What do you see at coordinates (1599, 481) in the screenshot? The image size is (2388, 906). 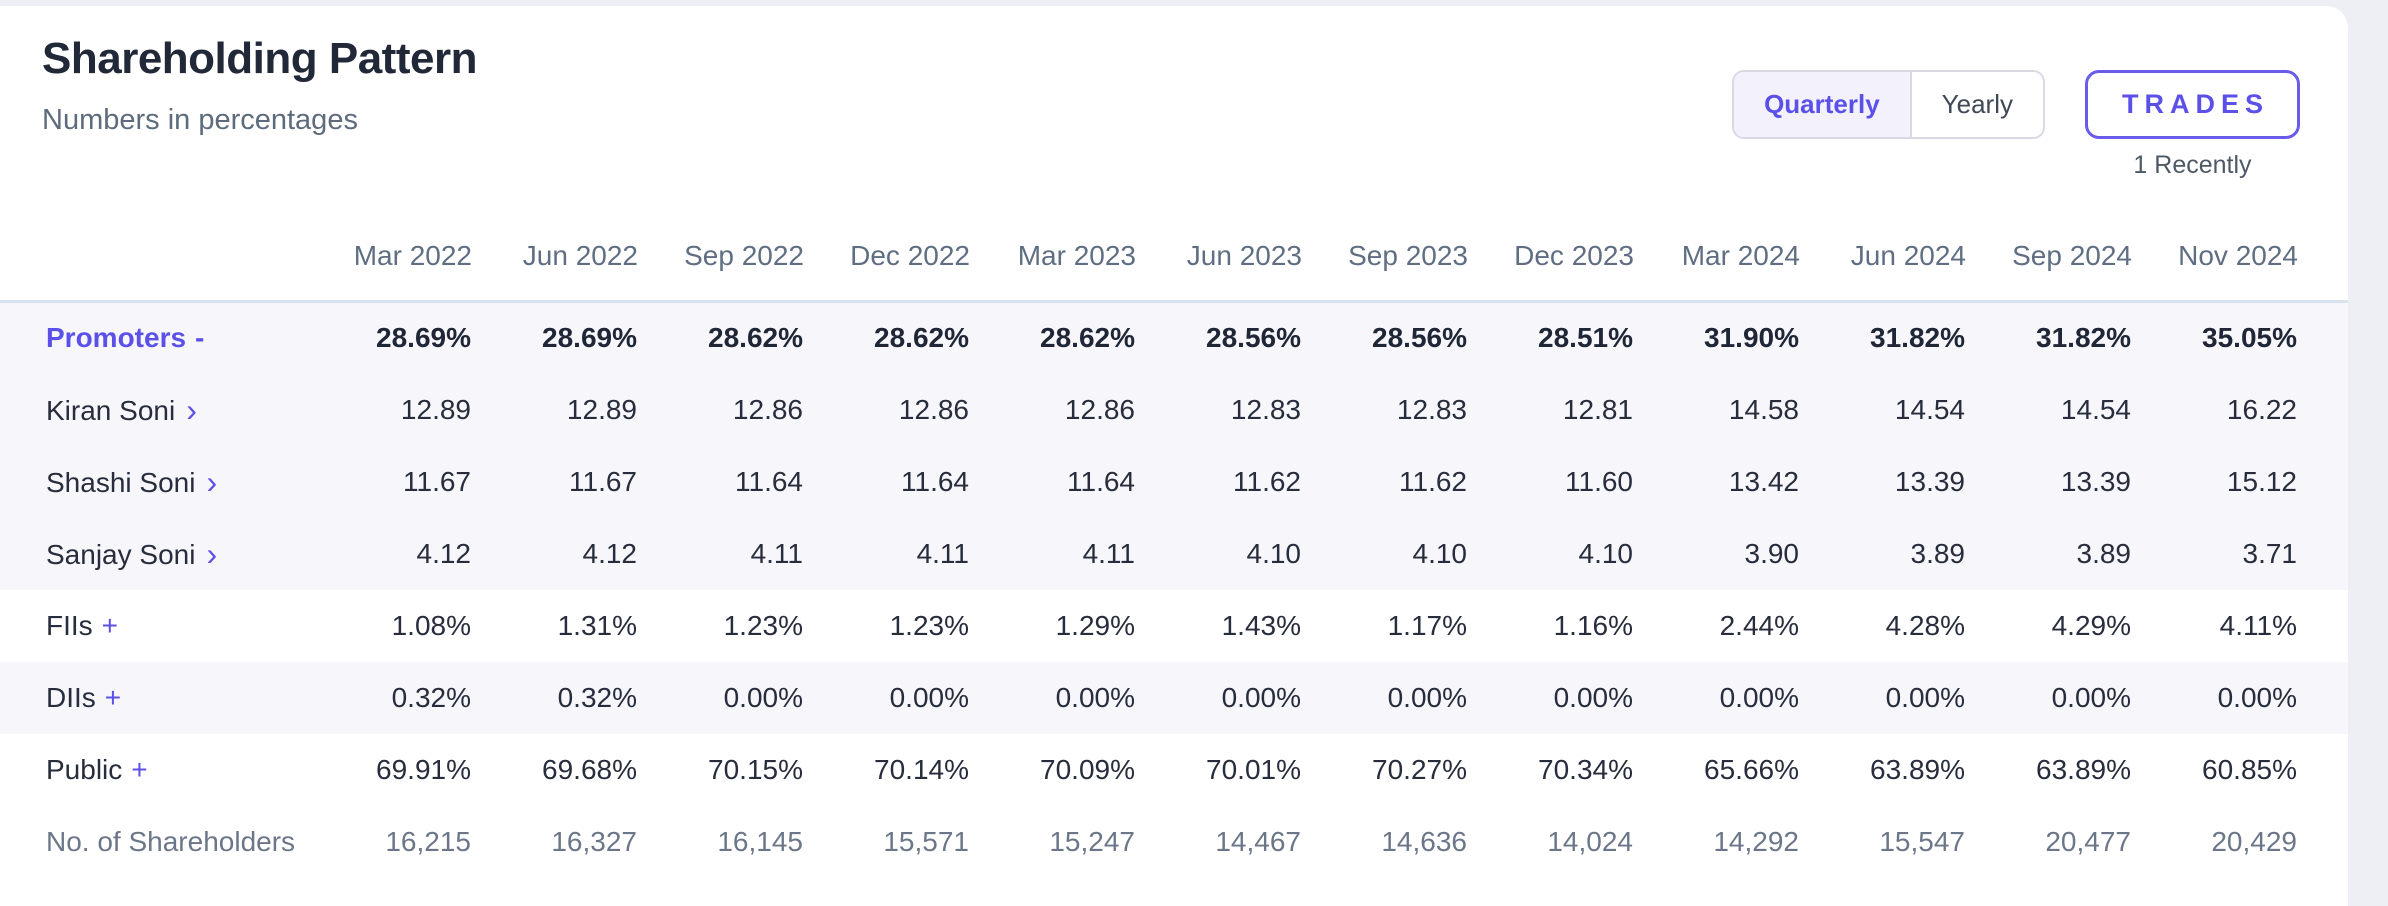 I see `cell-value: 11.60` at bounding box center [1599, 481].